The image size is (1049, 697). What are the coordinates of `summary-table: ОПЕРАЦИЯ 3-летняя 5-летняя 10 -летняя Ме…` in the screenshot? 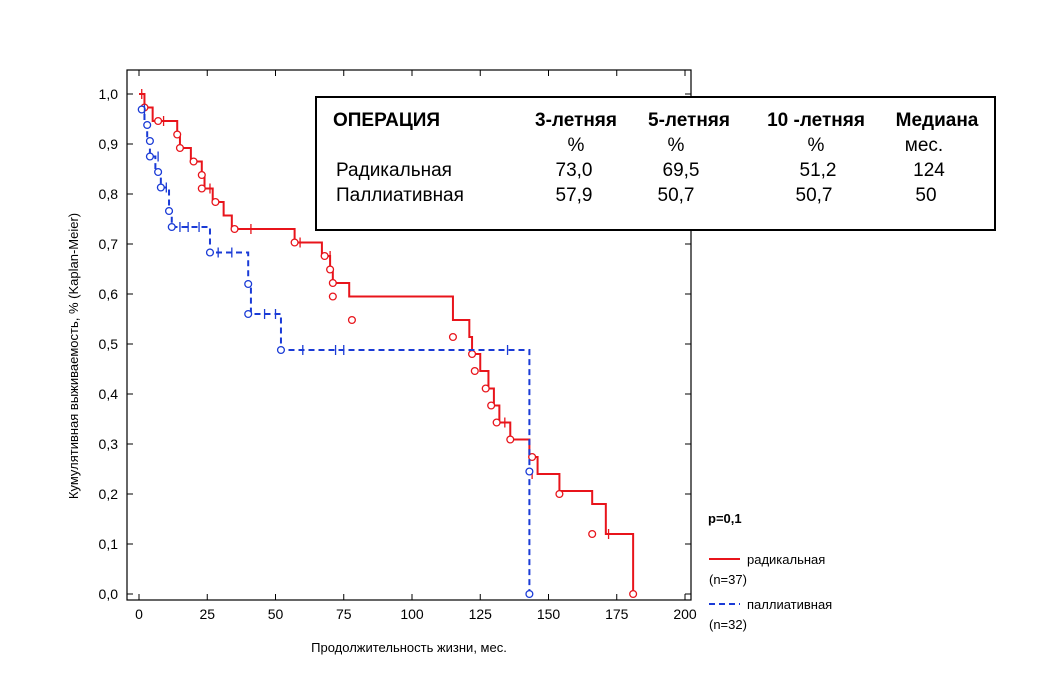 It's located at (655, 163).